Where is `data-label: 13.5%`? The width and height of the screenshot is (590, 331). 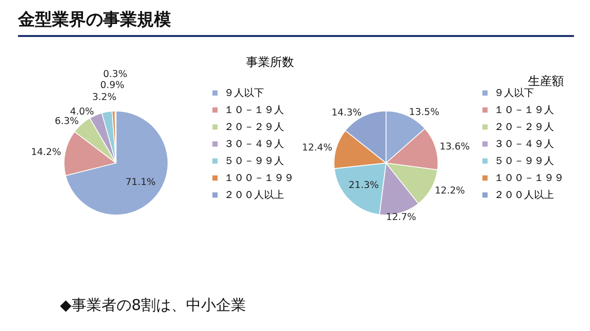 data-label: 13.5% is located at coordinates (424, 112).